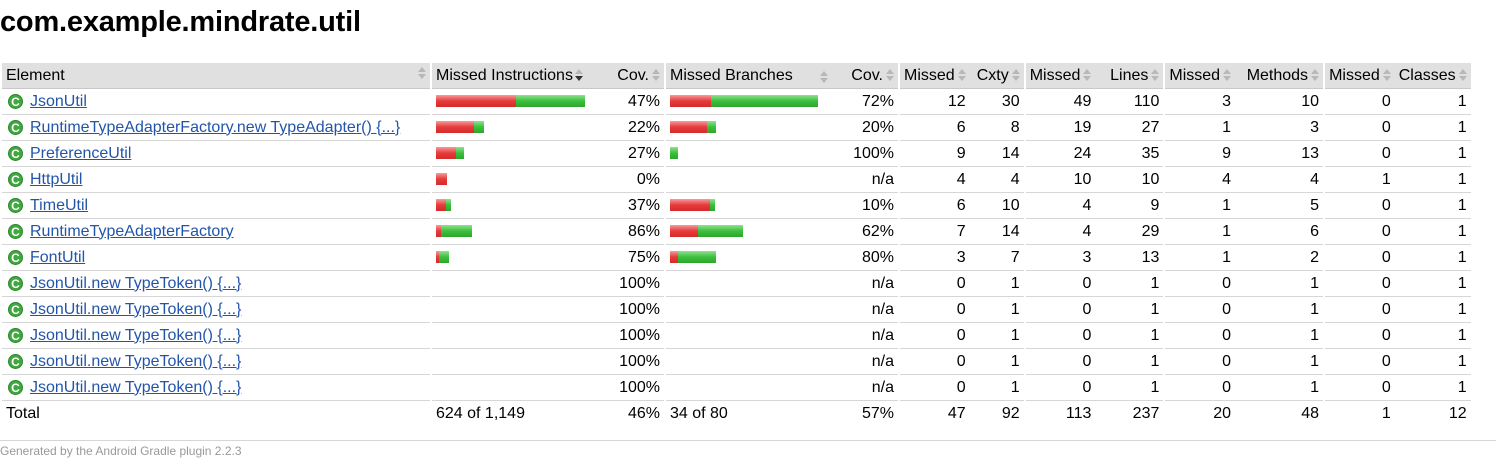 The height and width of the screenshot is (469, 1496). I want to click on element-link: TimeUtil, so click(59, 205).